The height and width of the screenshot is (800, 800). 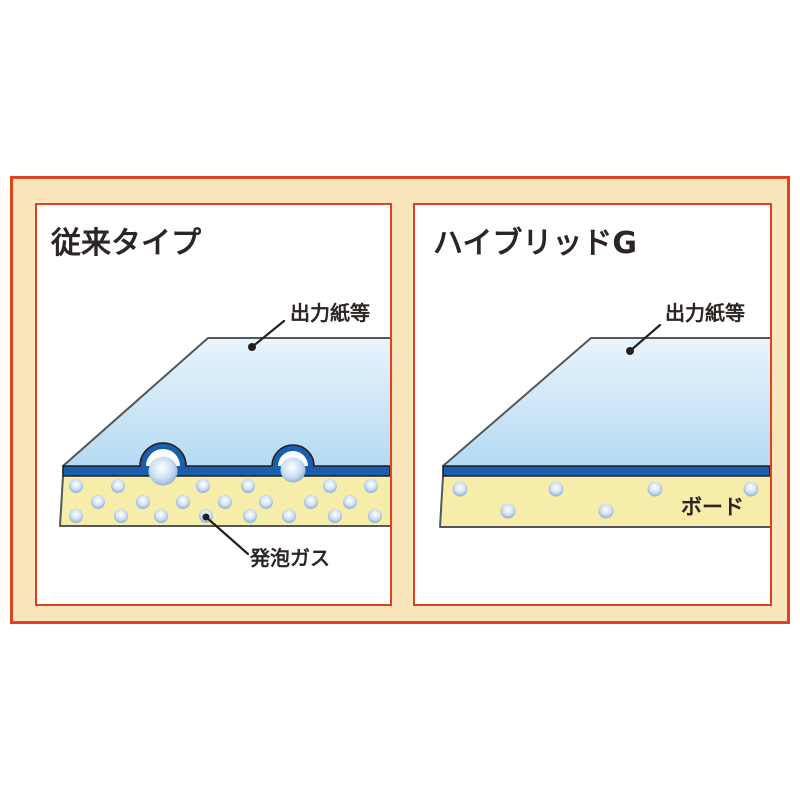 What do you see at coordinates (266, 541) in the screenshot?
I see `gas-callout: 発泡ガス` at bounding box center [266, 541].